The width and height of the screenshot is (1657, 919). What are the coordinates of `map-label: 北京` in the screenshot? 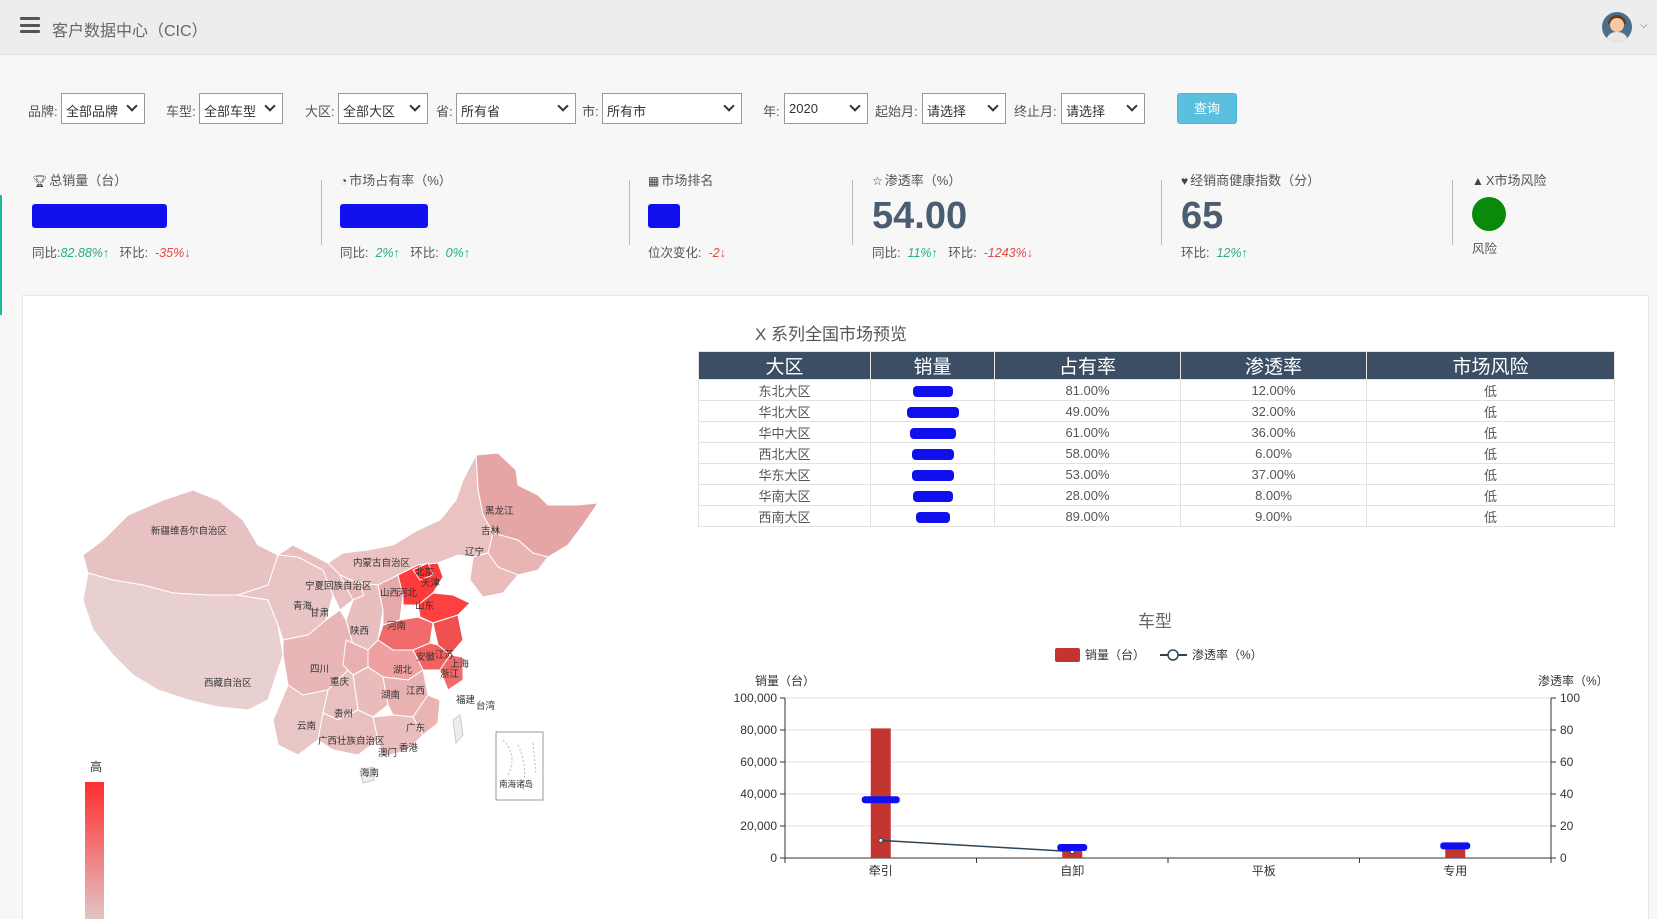 It's located at (424, 572).